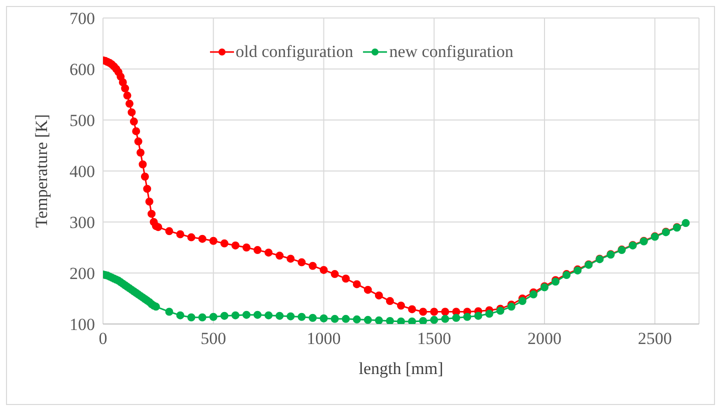  Describe the element at coordinates (213, 338) in the screenshot. I see `x-tick-label: 500` at that location.